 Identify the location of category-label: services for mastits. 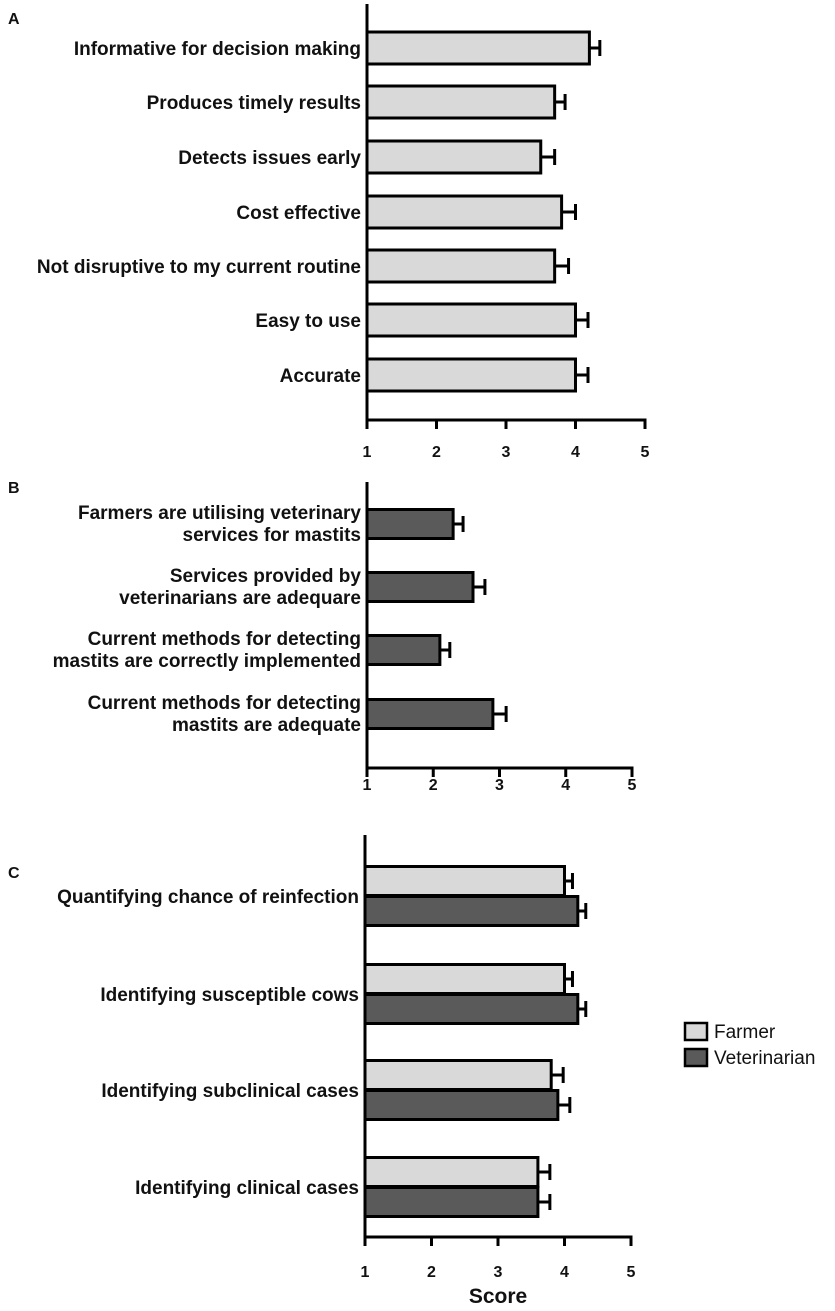
(272, 535).